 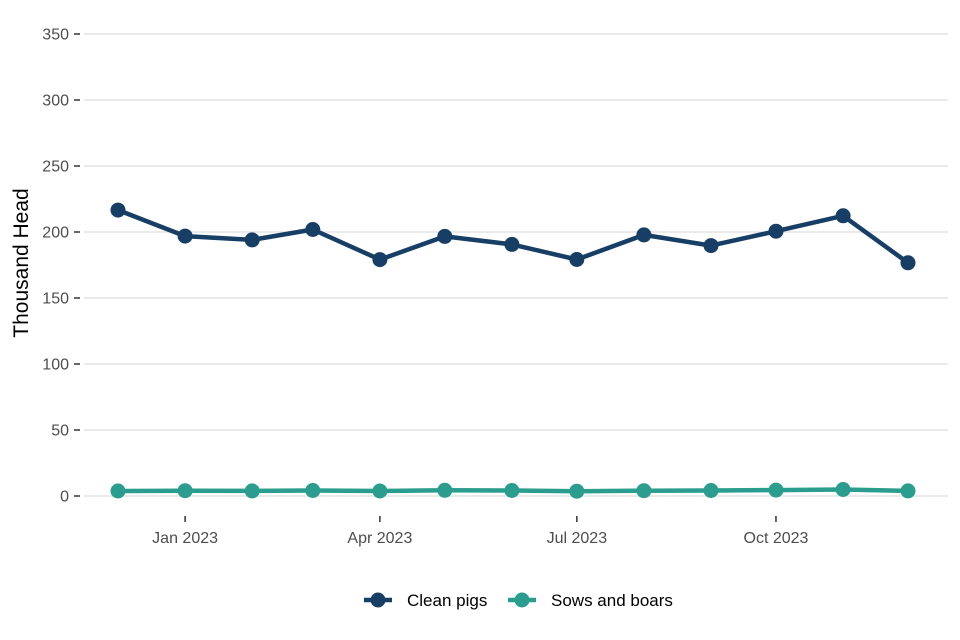 I want to click on series-sows-and-boars, so click(x=513, y=490).